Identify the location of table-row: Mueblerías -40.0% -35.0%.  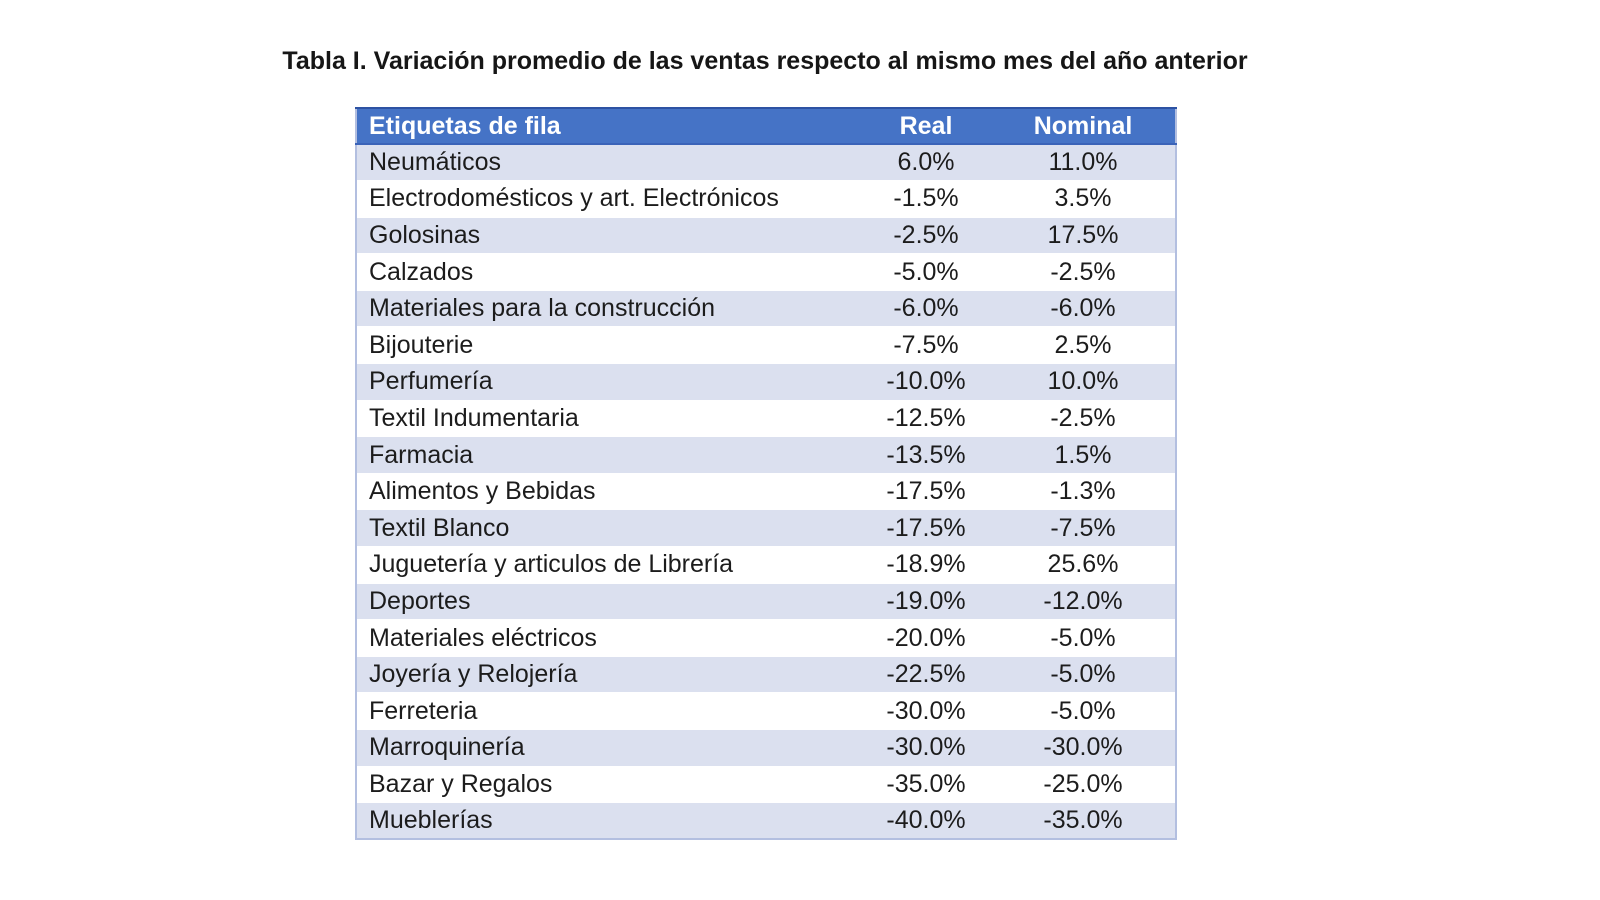
(766, 821).